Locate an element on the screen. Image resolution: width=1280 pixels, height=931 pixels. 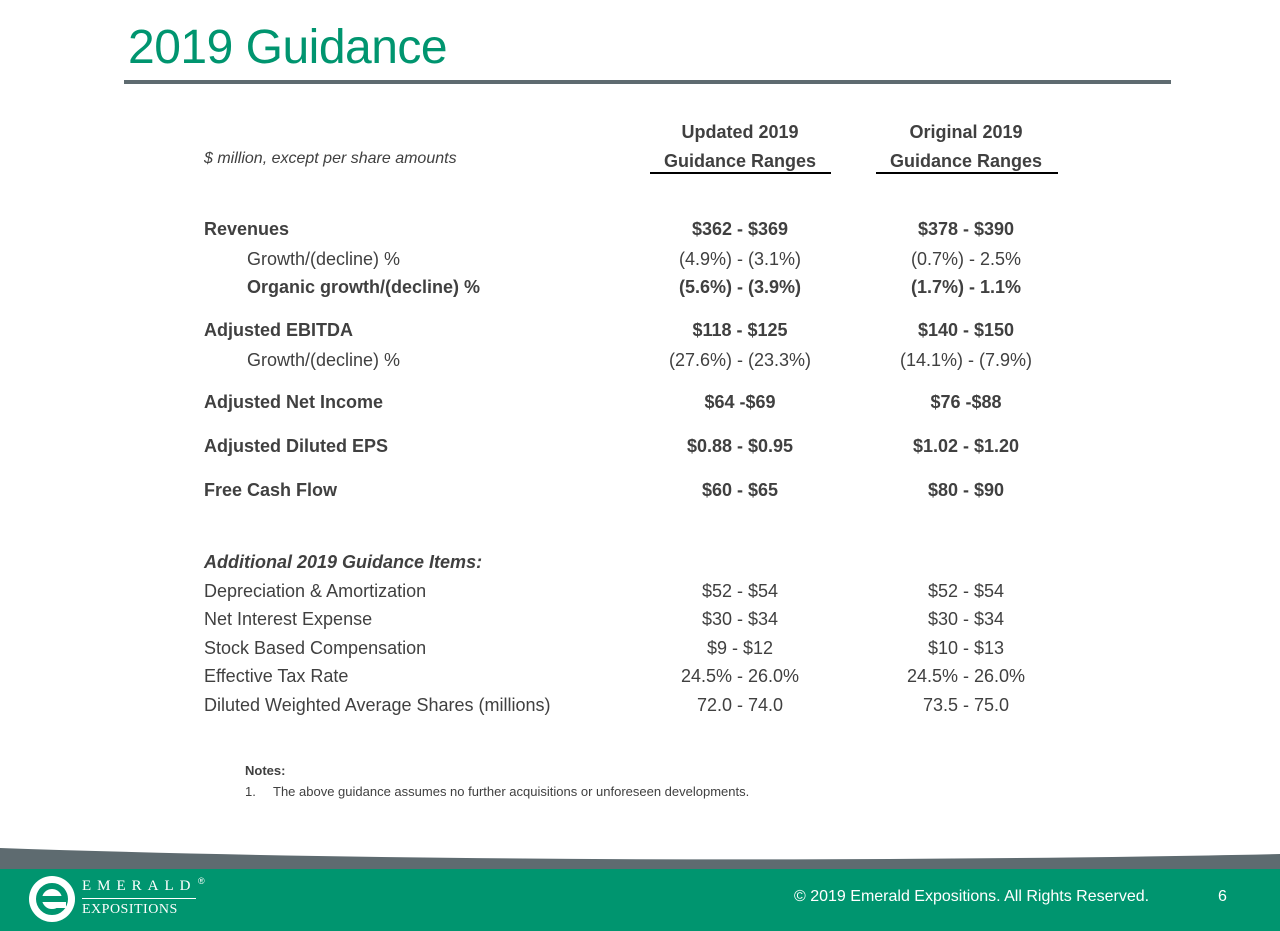
table-row: Free Cash Flow $60 - $65 $80 - $90 is located at coordinates (640, 490).